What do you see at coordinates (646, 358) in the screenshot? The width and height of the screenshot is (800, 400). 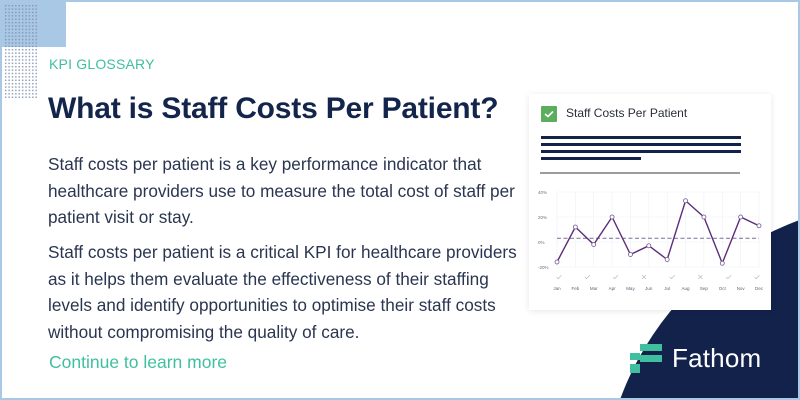 I see `fathom-logo-icon` at bounding box center [646, 358].